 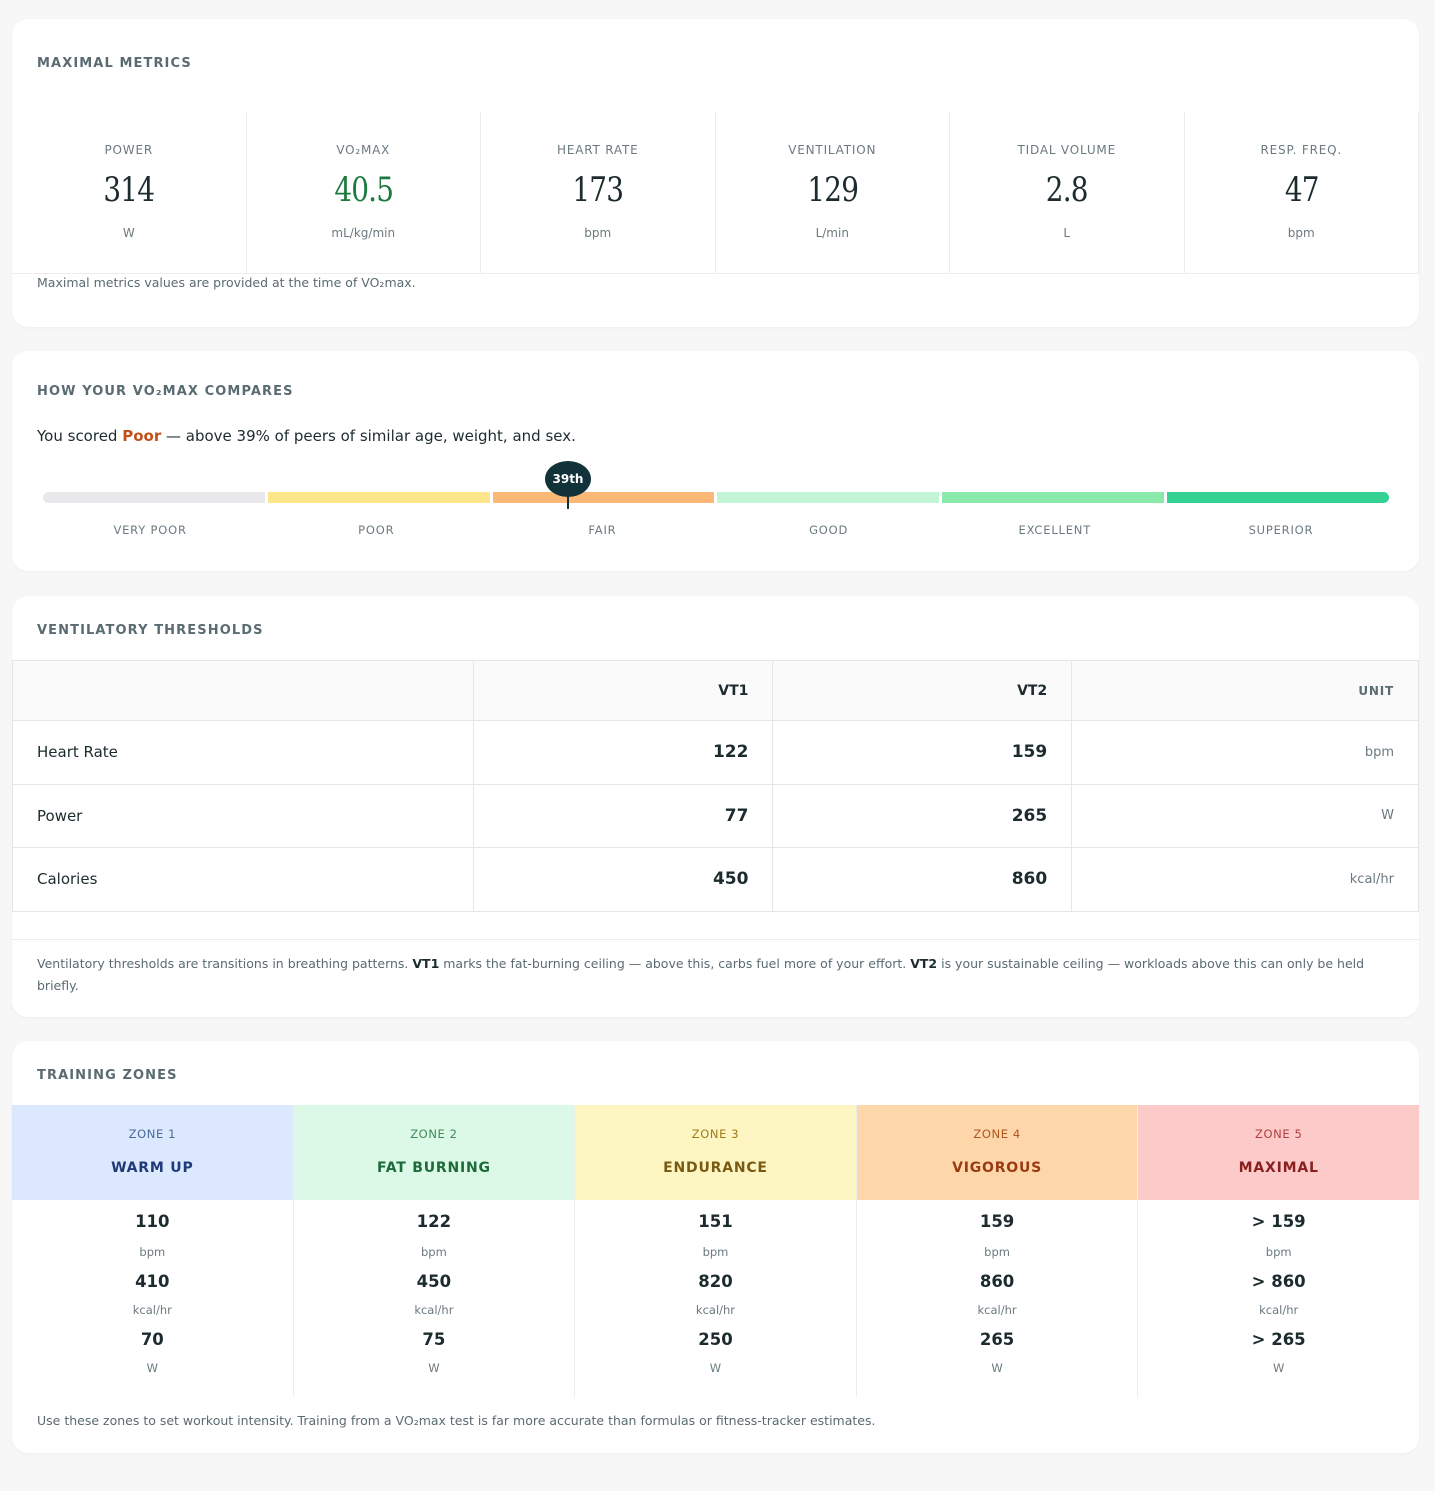 What do you see at coordinates (997, 1221) in the screenshot?
I see `zone-heart-rate: 159` at bounding box center [997, 1221].